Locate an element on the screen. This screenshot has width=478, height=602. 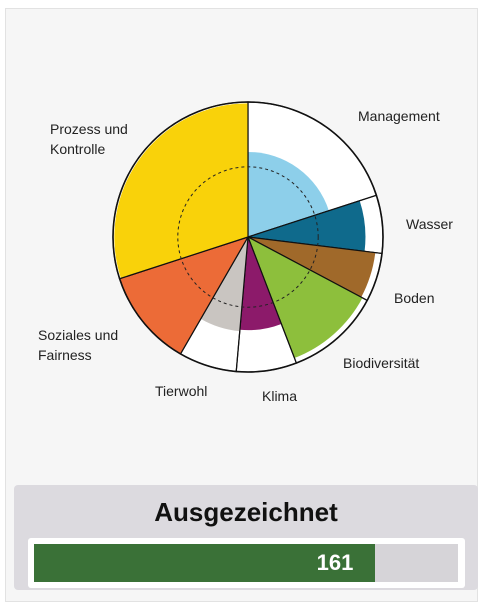
sector-label: Biodiversität is located at coordinates (381, 363).